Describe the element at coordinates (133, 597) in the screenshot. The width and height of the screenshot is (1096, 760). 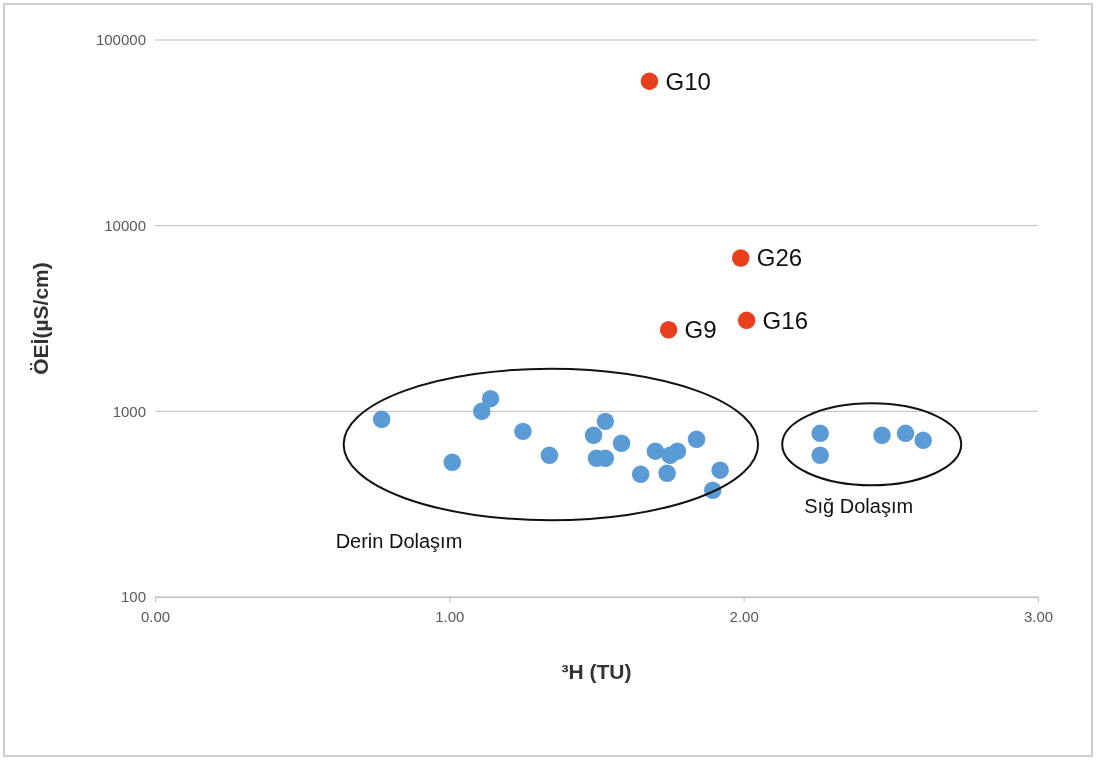
I see `y-tick-label: 100` at that location.